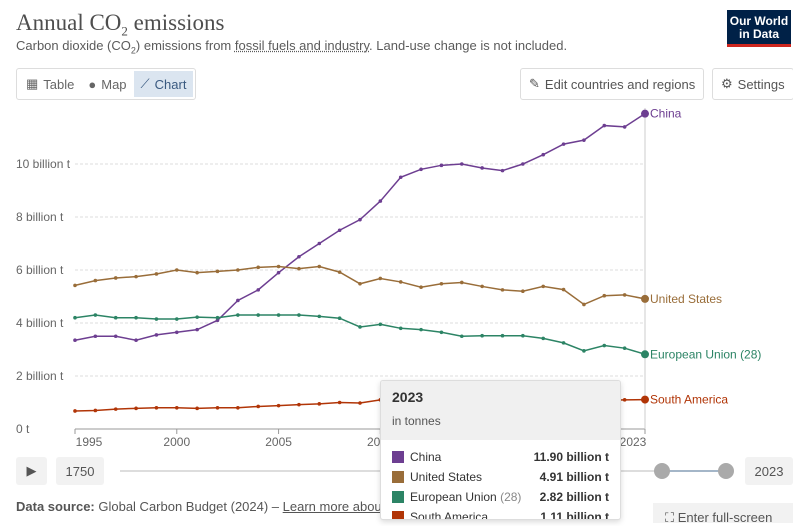 Image resolution: width=793 pixels, height=526 pixels. What do you see at coordinates (686, 299) in the screenshot?
I see `series-label: United States` at bounding box center [686, 299].